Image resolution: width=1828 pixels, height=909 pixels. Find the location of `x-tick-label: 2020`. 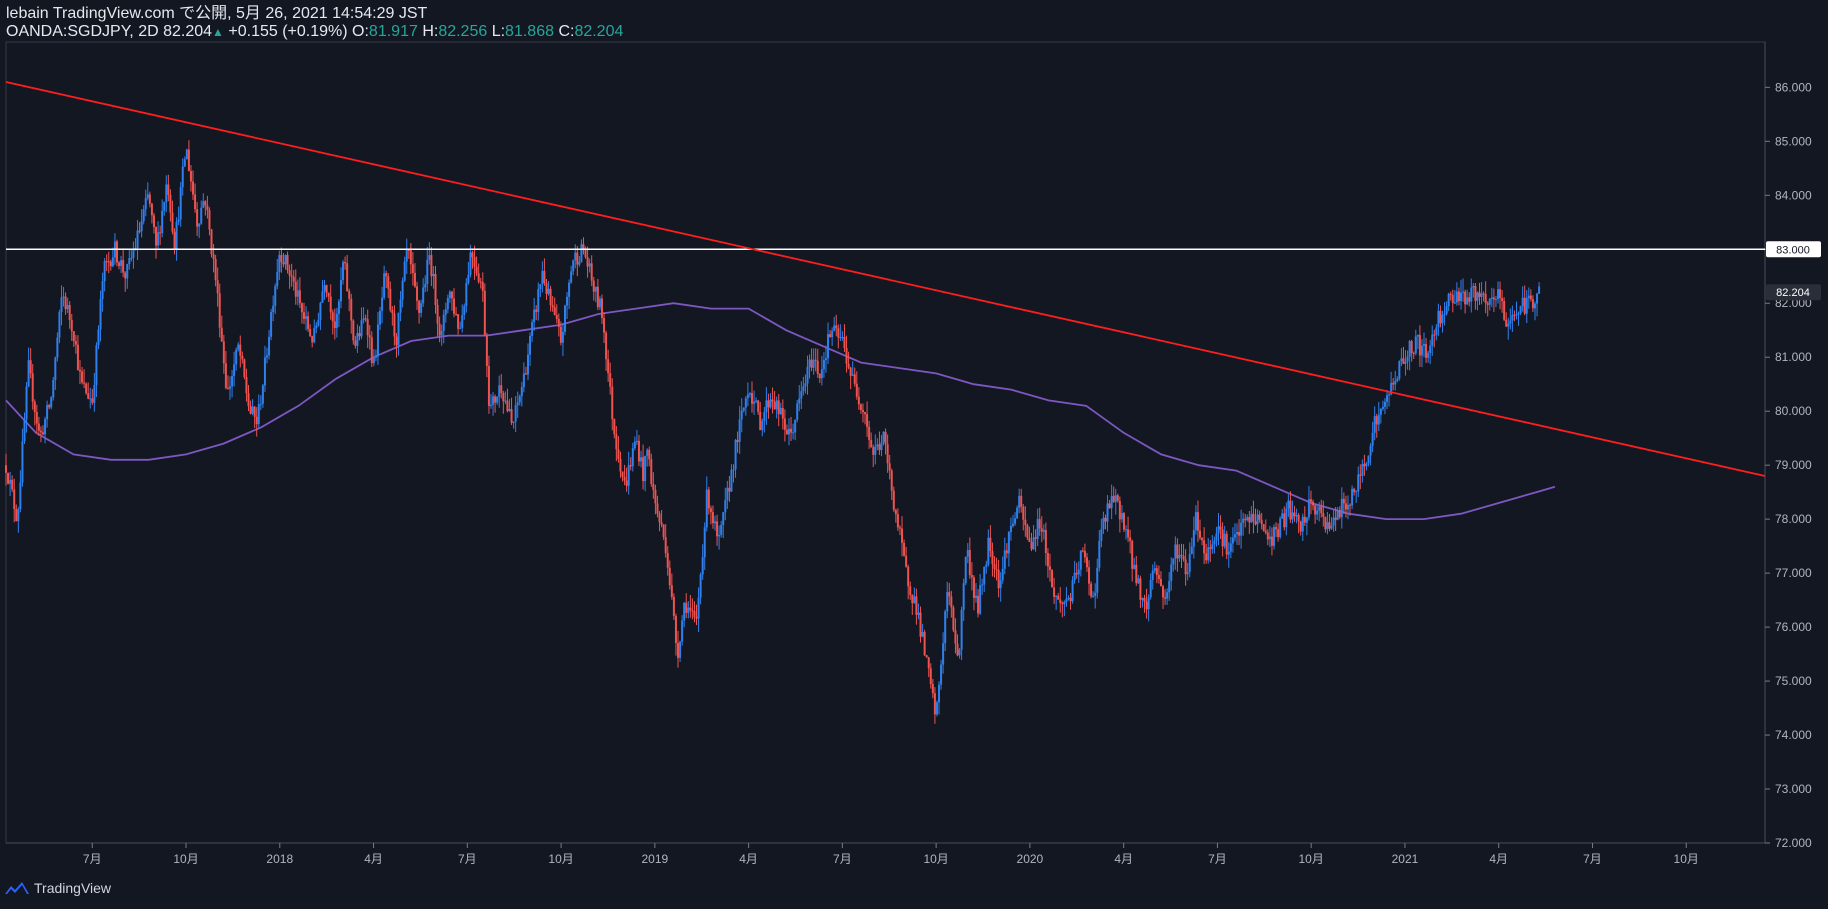

x-tick-label: 2020 is located at coordinates (1030, 859).